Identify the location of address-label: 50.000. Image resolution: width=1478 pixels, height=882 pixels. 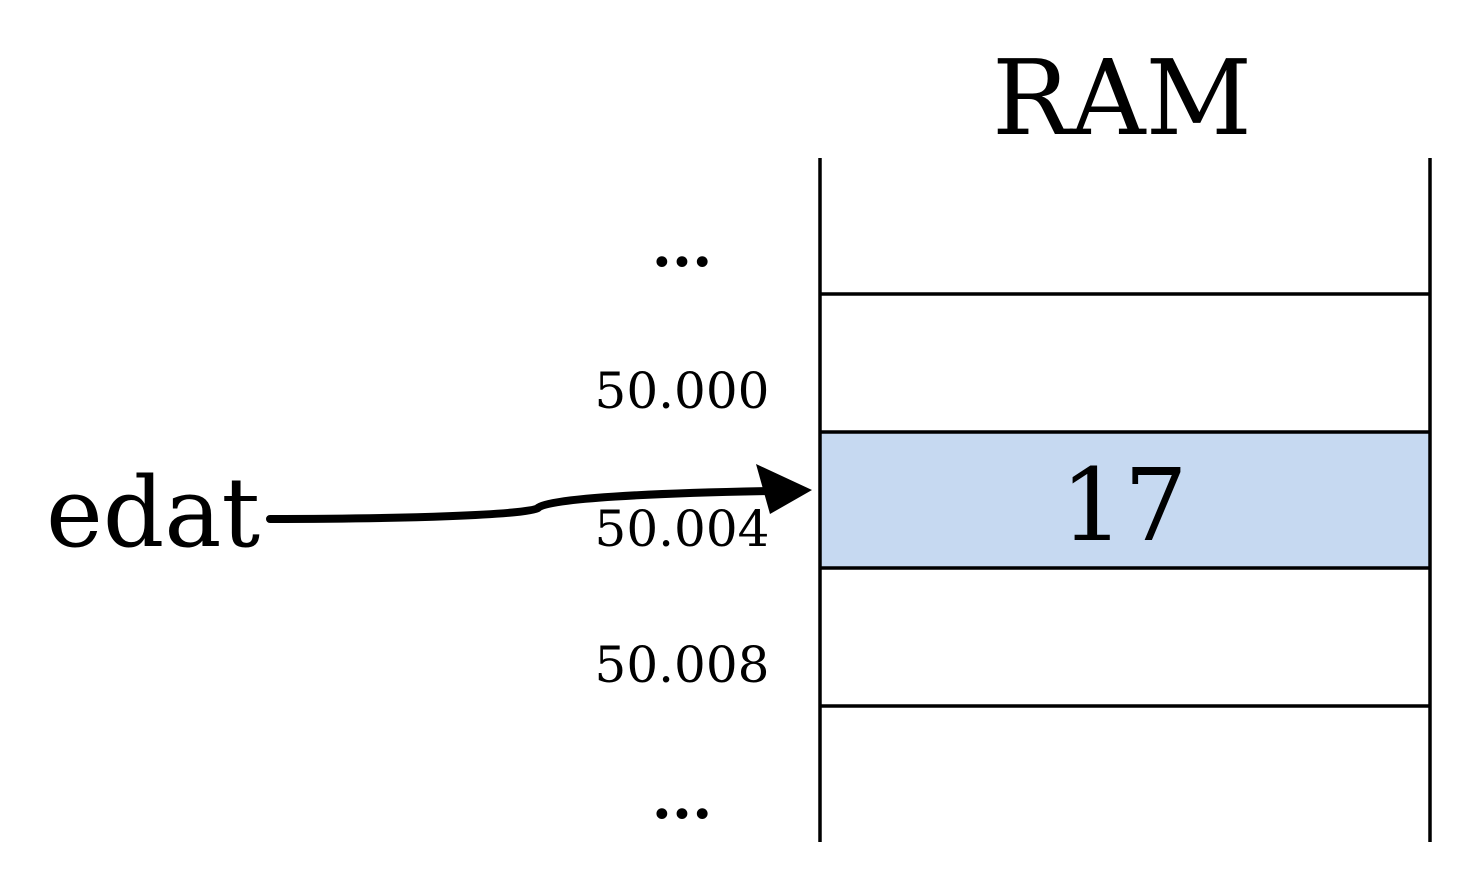
(682, 391).